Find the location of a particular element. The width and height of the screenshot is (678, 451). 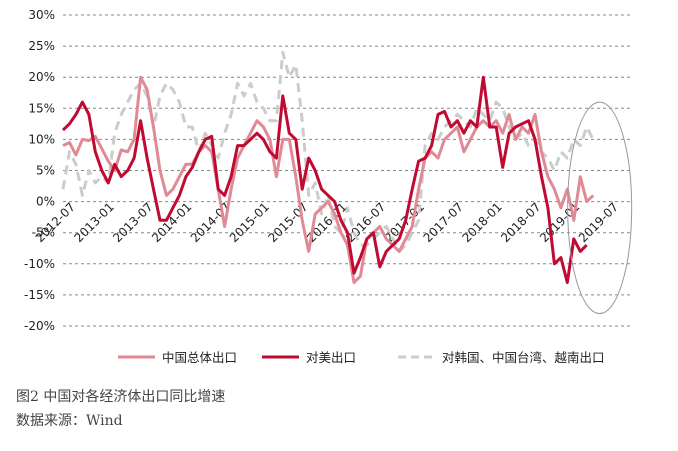

highlight-ellipse is located at coordinates (600, 208).